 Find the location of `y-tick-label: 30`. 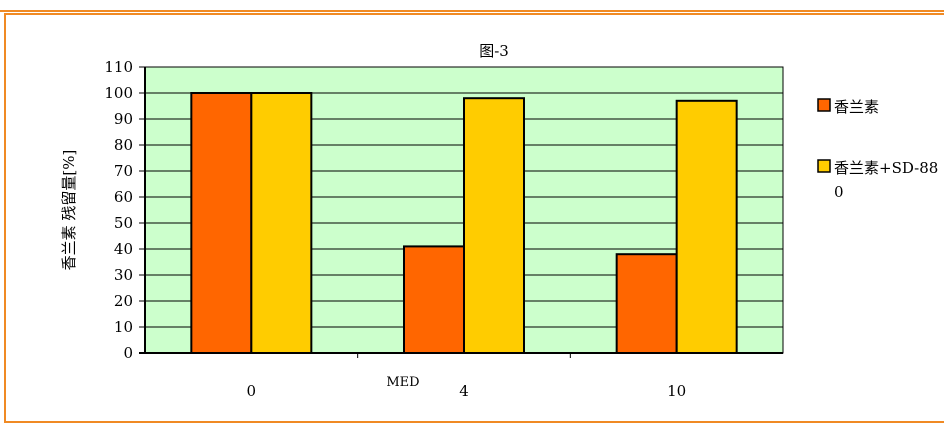

y-tick-label: 30 is located at coordinates (123, 275).